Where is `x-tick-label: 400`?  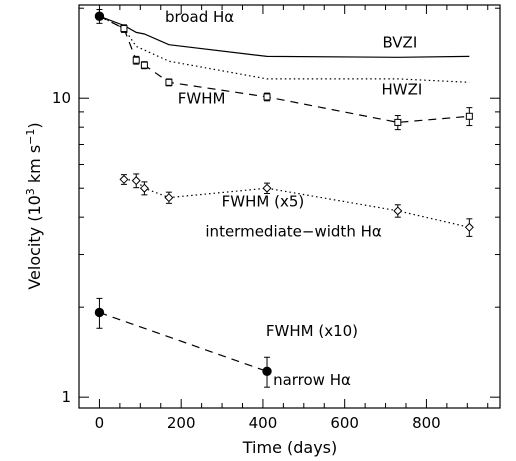 x-tick-label: 400 is located at coordinates (263, 423).